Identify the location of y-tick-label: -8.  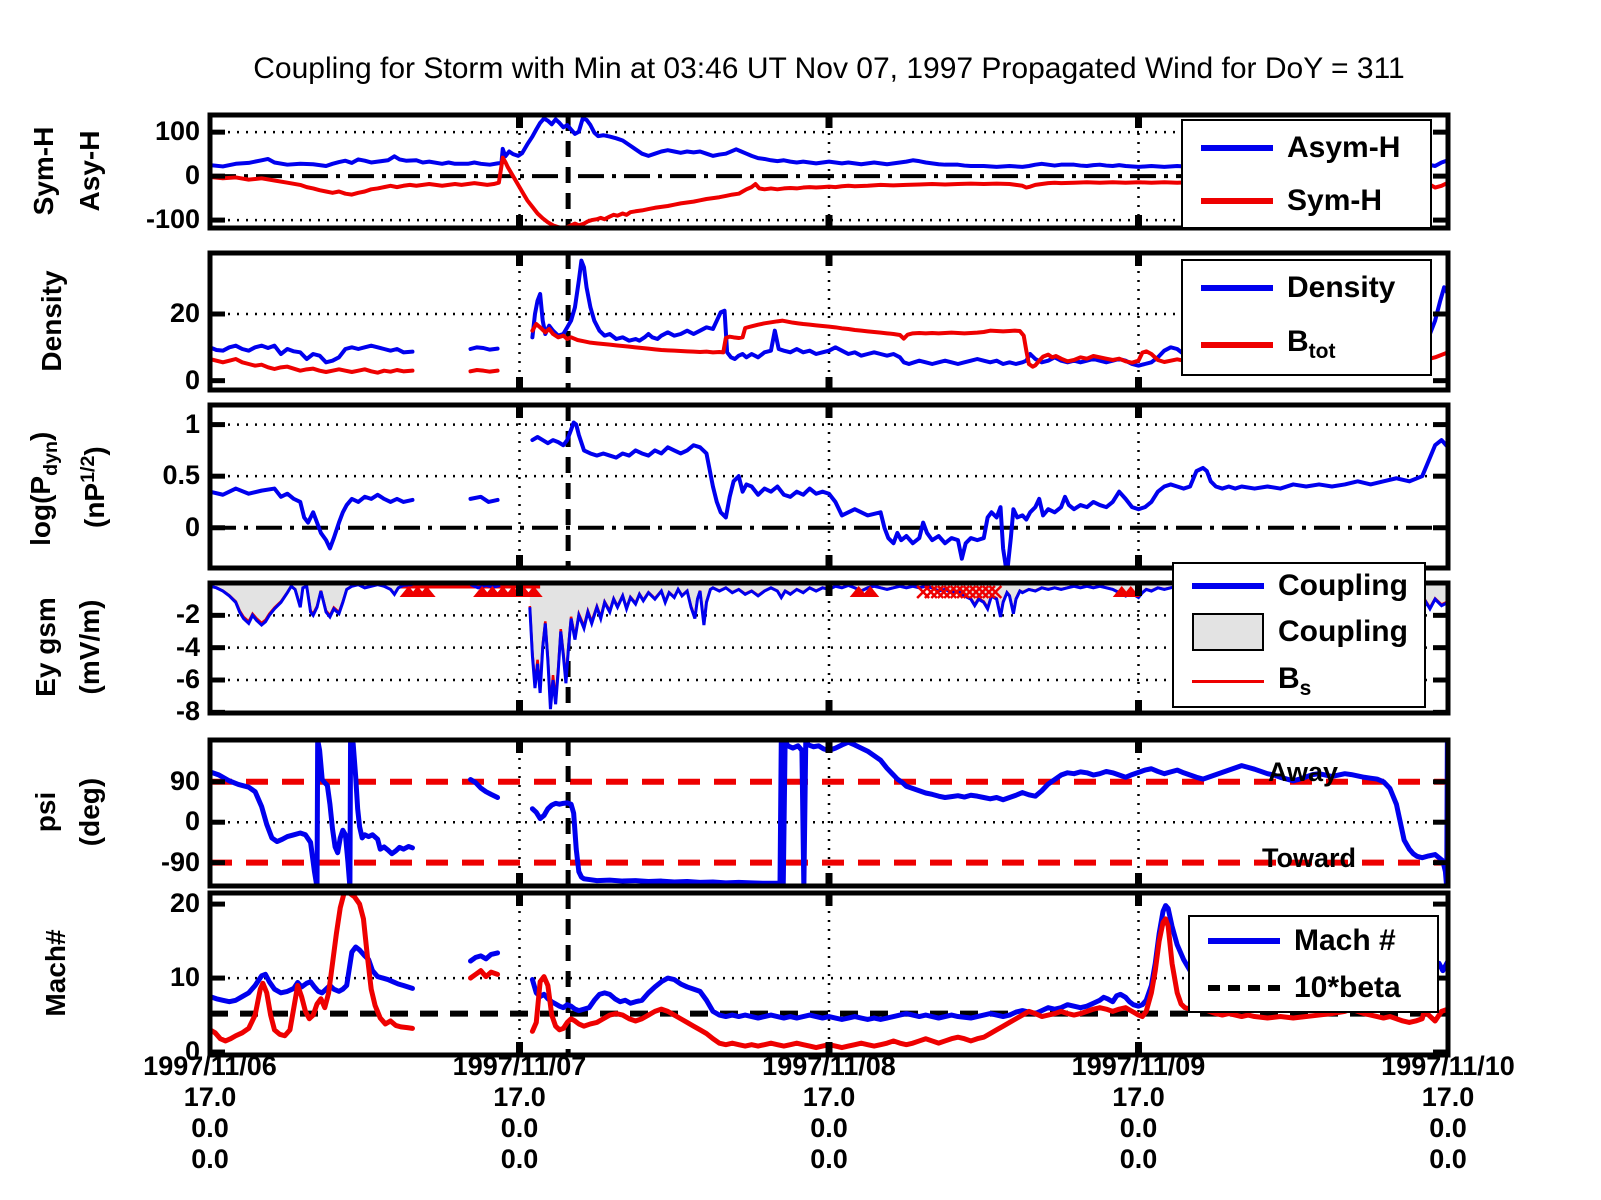
(187, 711).